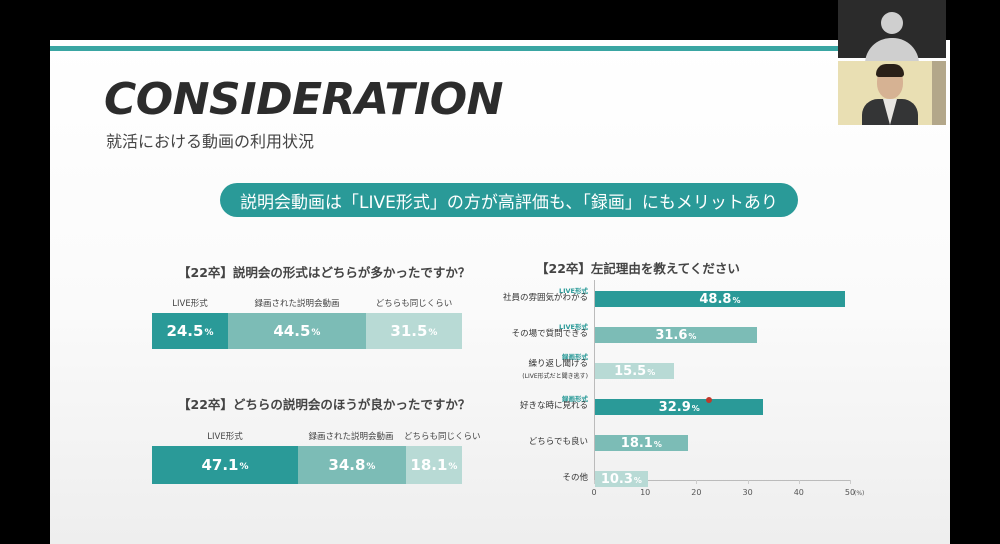 The height and width of the screenshot is (544, 1000). What do you see at coordinates (575, 478) in the screenshot?
I see `category-label: その他` at bounding box center [575, 478].